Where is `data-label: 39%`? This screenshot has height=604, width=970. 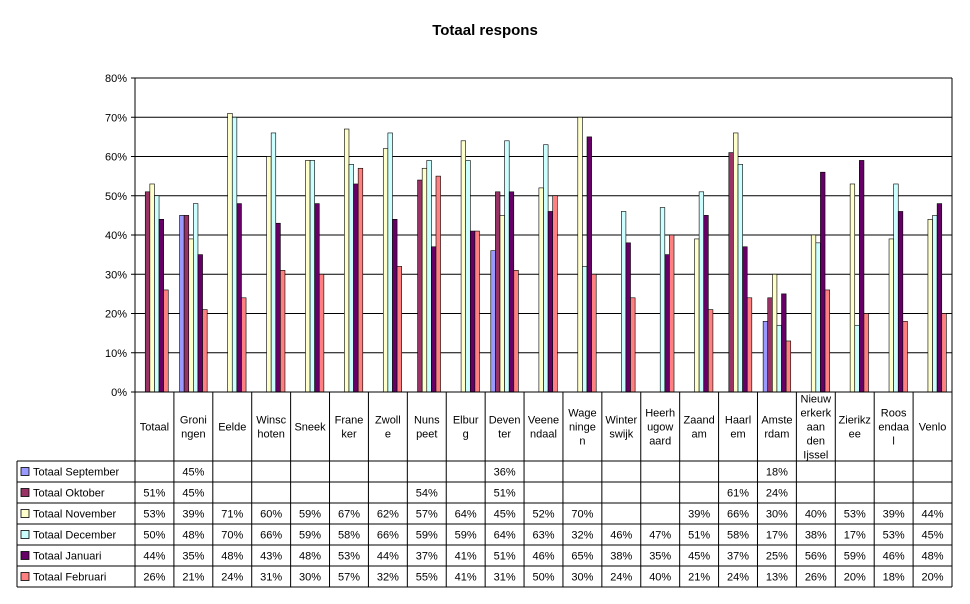
data-label: 39% is located at coordinates (894, 515).